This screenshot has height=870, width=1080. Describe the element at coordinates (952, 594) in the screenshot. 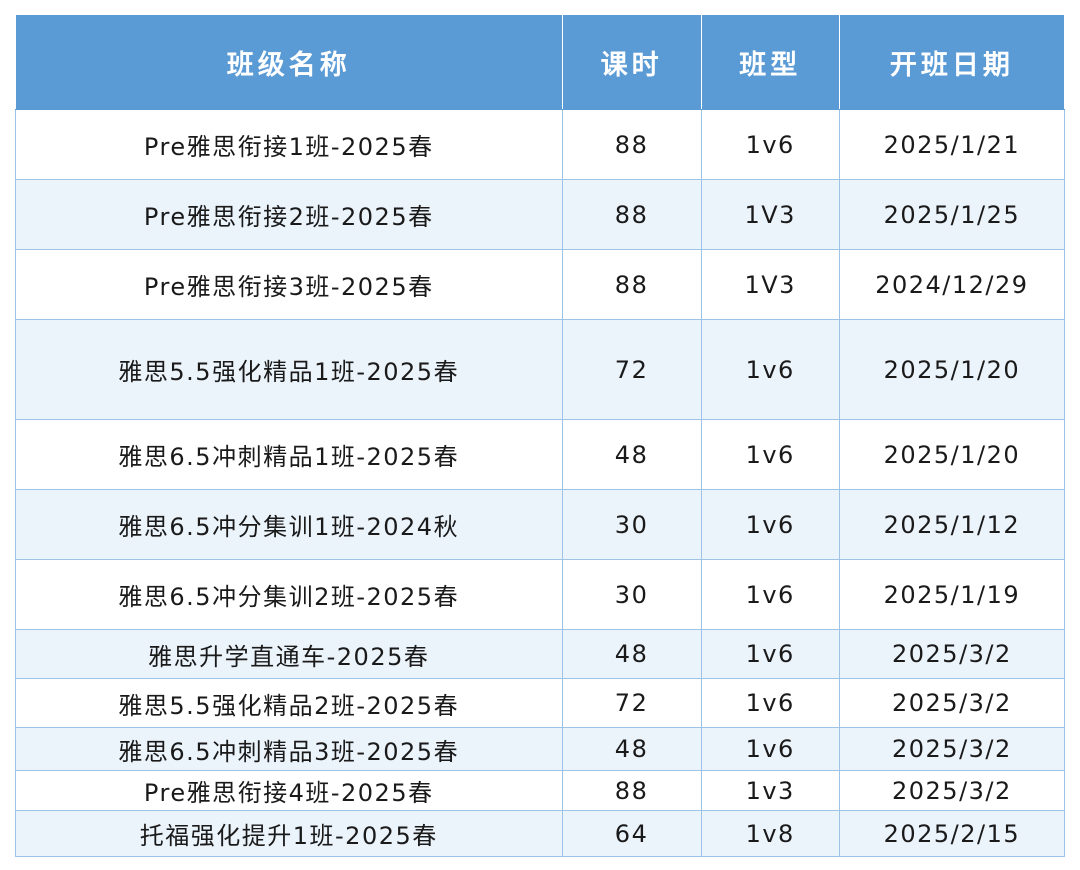

I see `cell-start-date: 2025/1/19` at that location.